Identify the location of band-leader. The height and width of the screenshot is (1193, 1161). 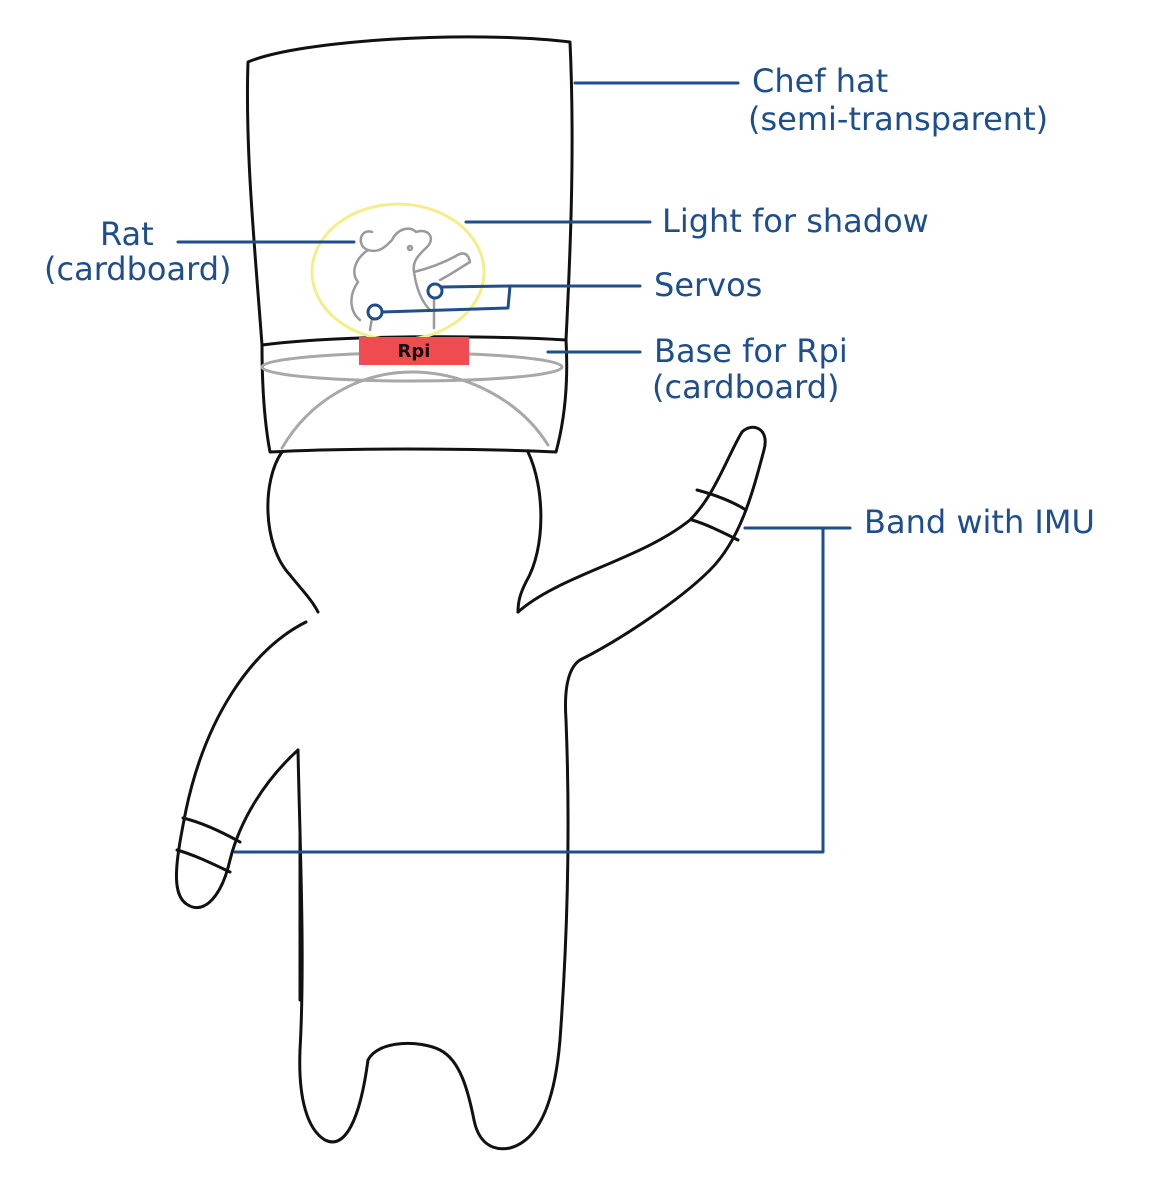
(542, 690).